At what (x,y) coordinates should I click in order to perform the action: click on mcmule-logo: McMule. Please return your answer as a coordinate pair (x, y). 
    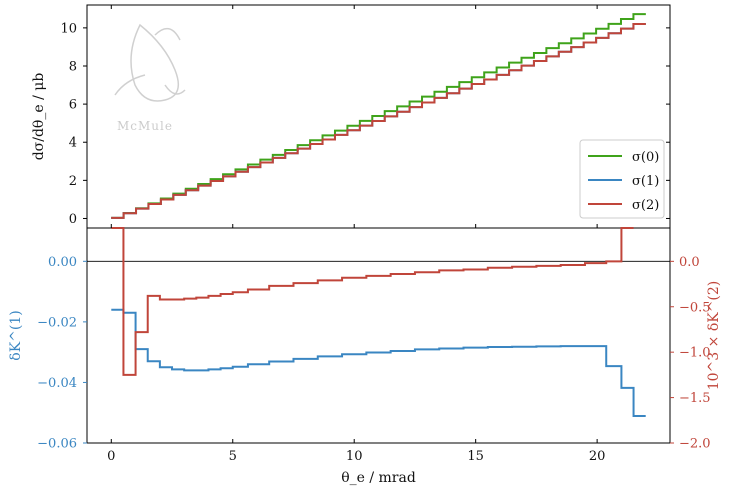
    Looking at the image, I should click on (150, 78).